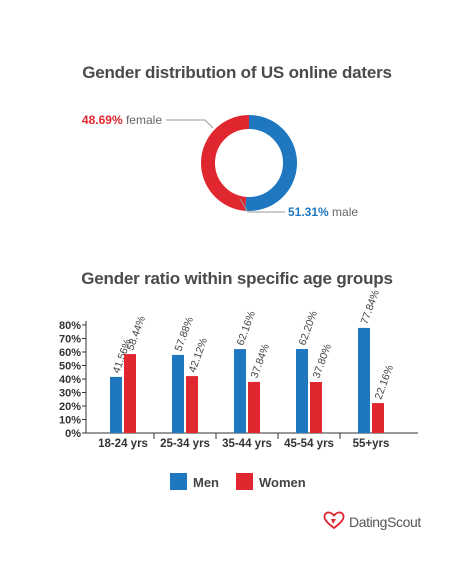  Describe the element at coordinates (206, 482) in the screenshot. I see `legend-label-men: Men` at that location.